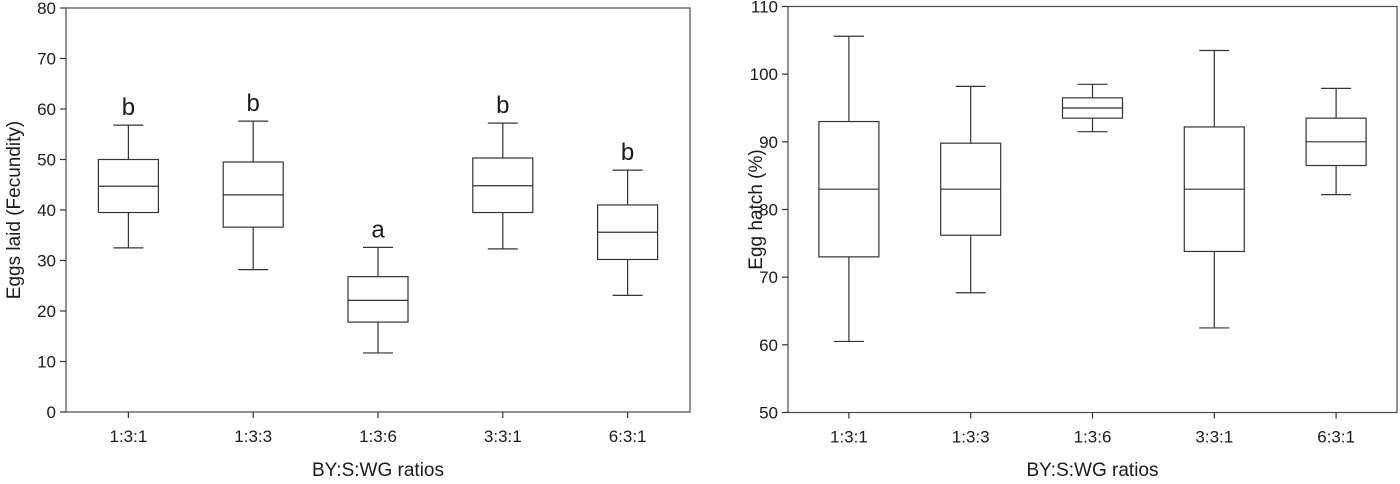 This screenshot has height=484, width=1400. Describe the element at coordinates (378, 229) in the screenshot. I see `significance-letter: a` at that location.